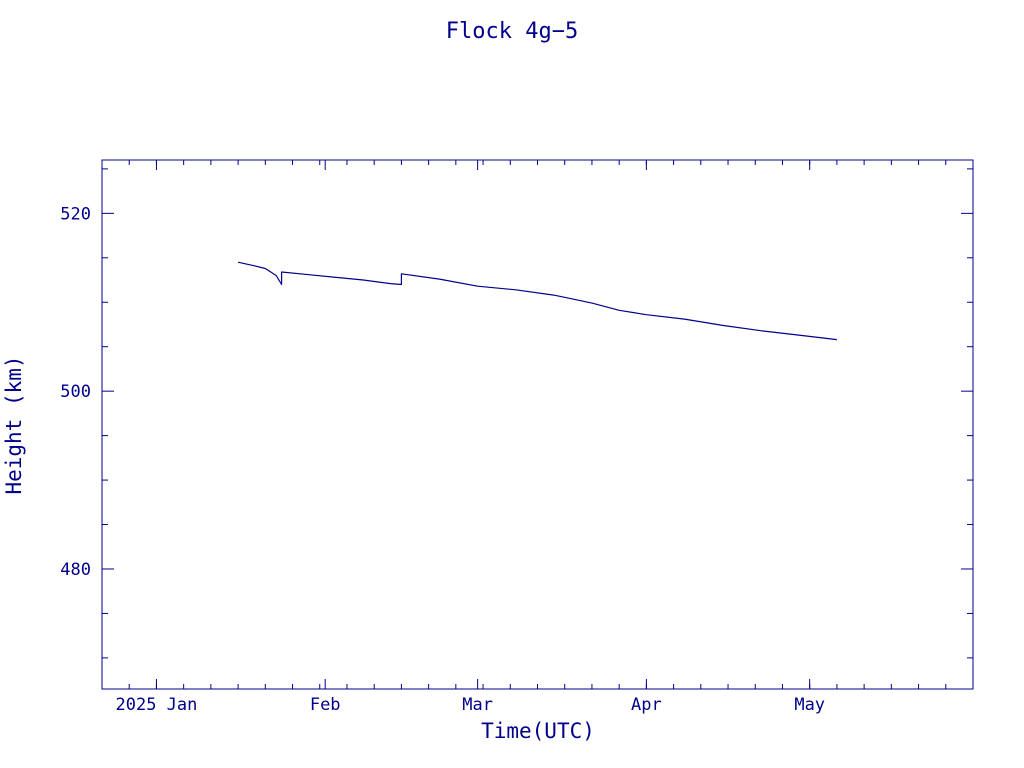  Describe the element at coordinates (75, 392) in the screenshot. I see `y-tick-label: 500` at that location.